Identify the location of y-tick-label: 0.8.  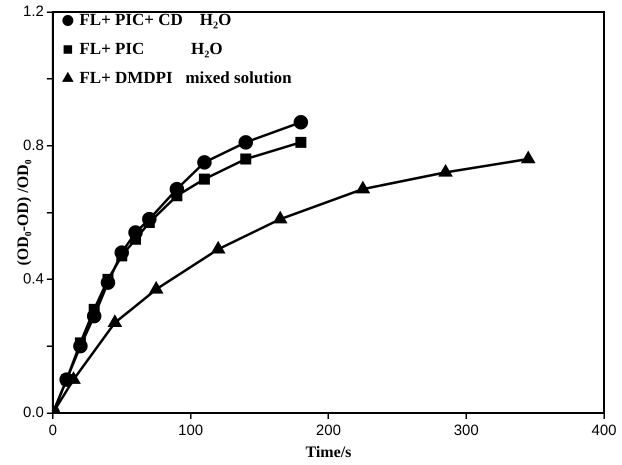
(33, 145).